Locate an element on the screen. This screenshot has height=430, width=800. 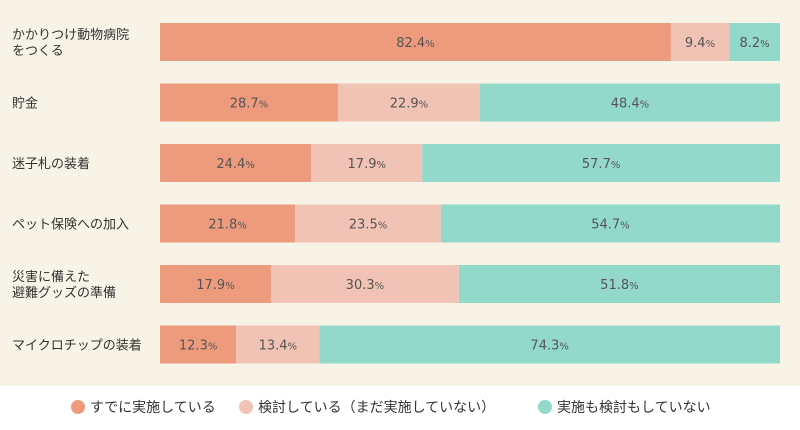
value-label: 24.4% is located at coordinates (235, 164).